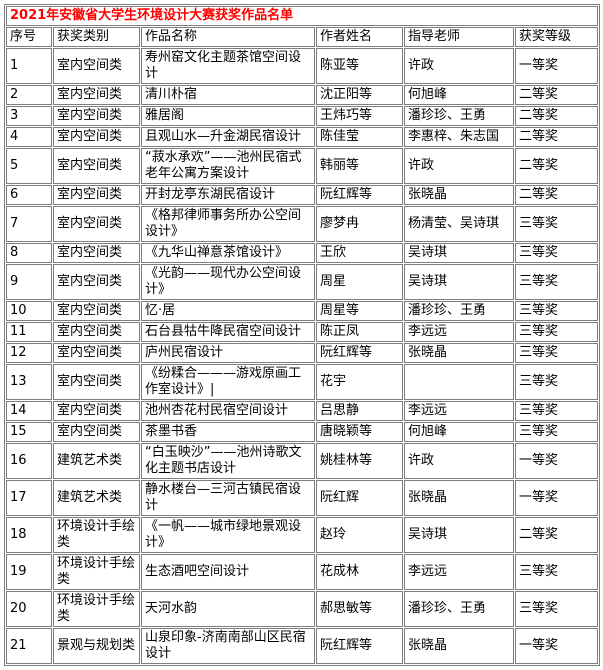 This screenshot has width=603, height=670. I want to click on table-cell: 17, so click(29, 498).